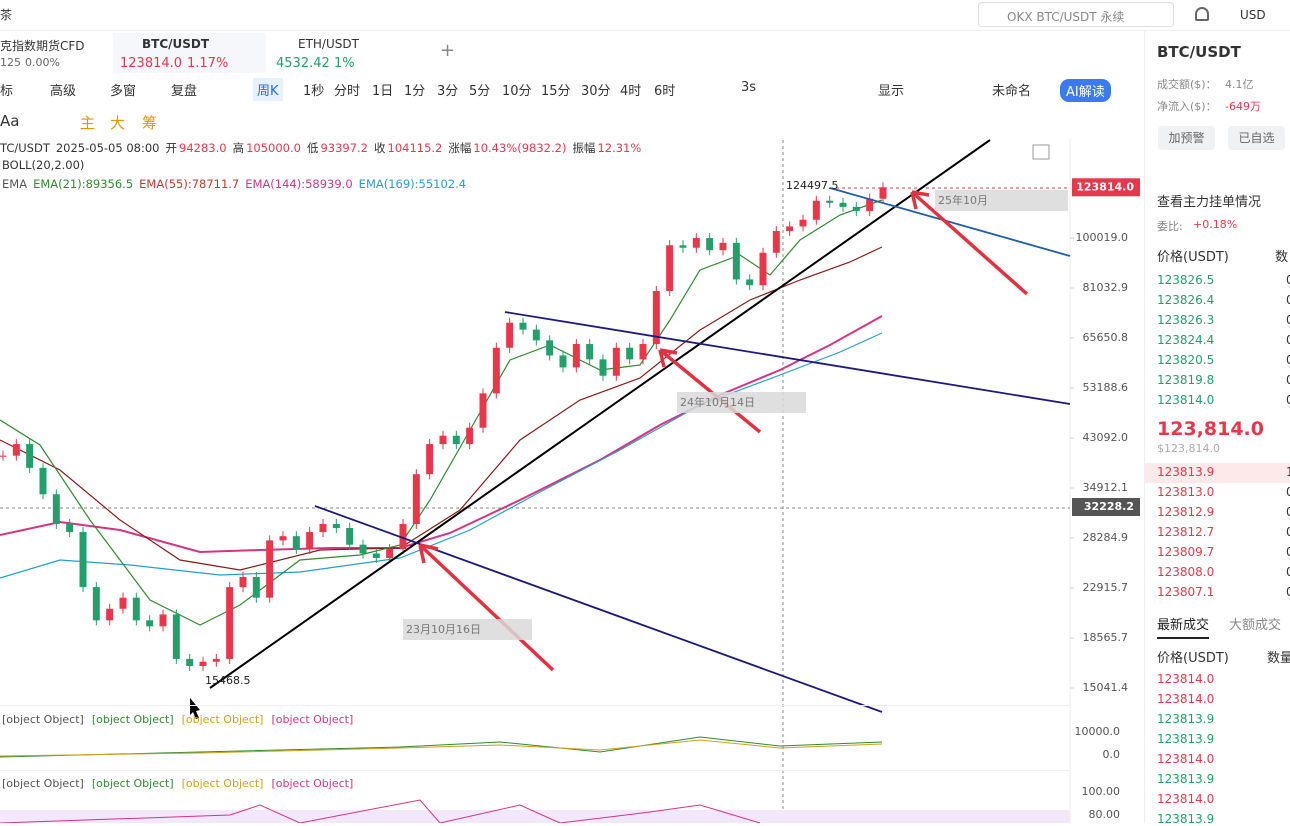 This screenshot has width=1290, height=826. Describe the element at coordinates (1076, 14) in the screenshot. I see `search-box: OKX BTC/USDT 永续` at that location.